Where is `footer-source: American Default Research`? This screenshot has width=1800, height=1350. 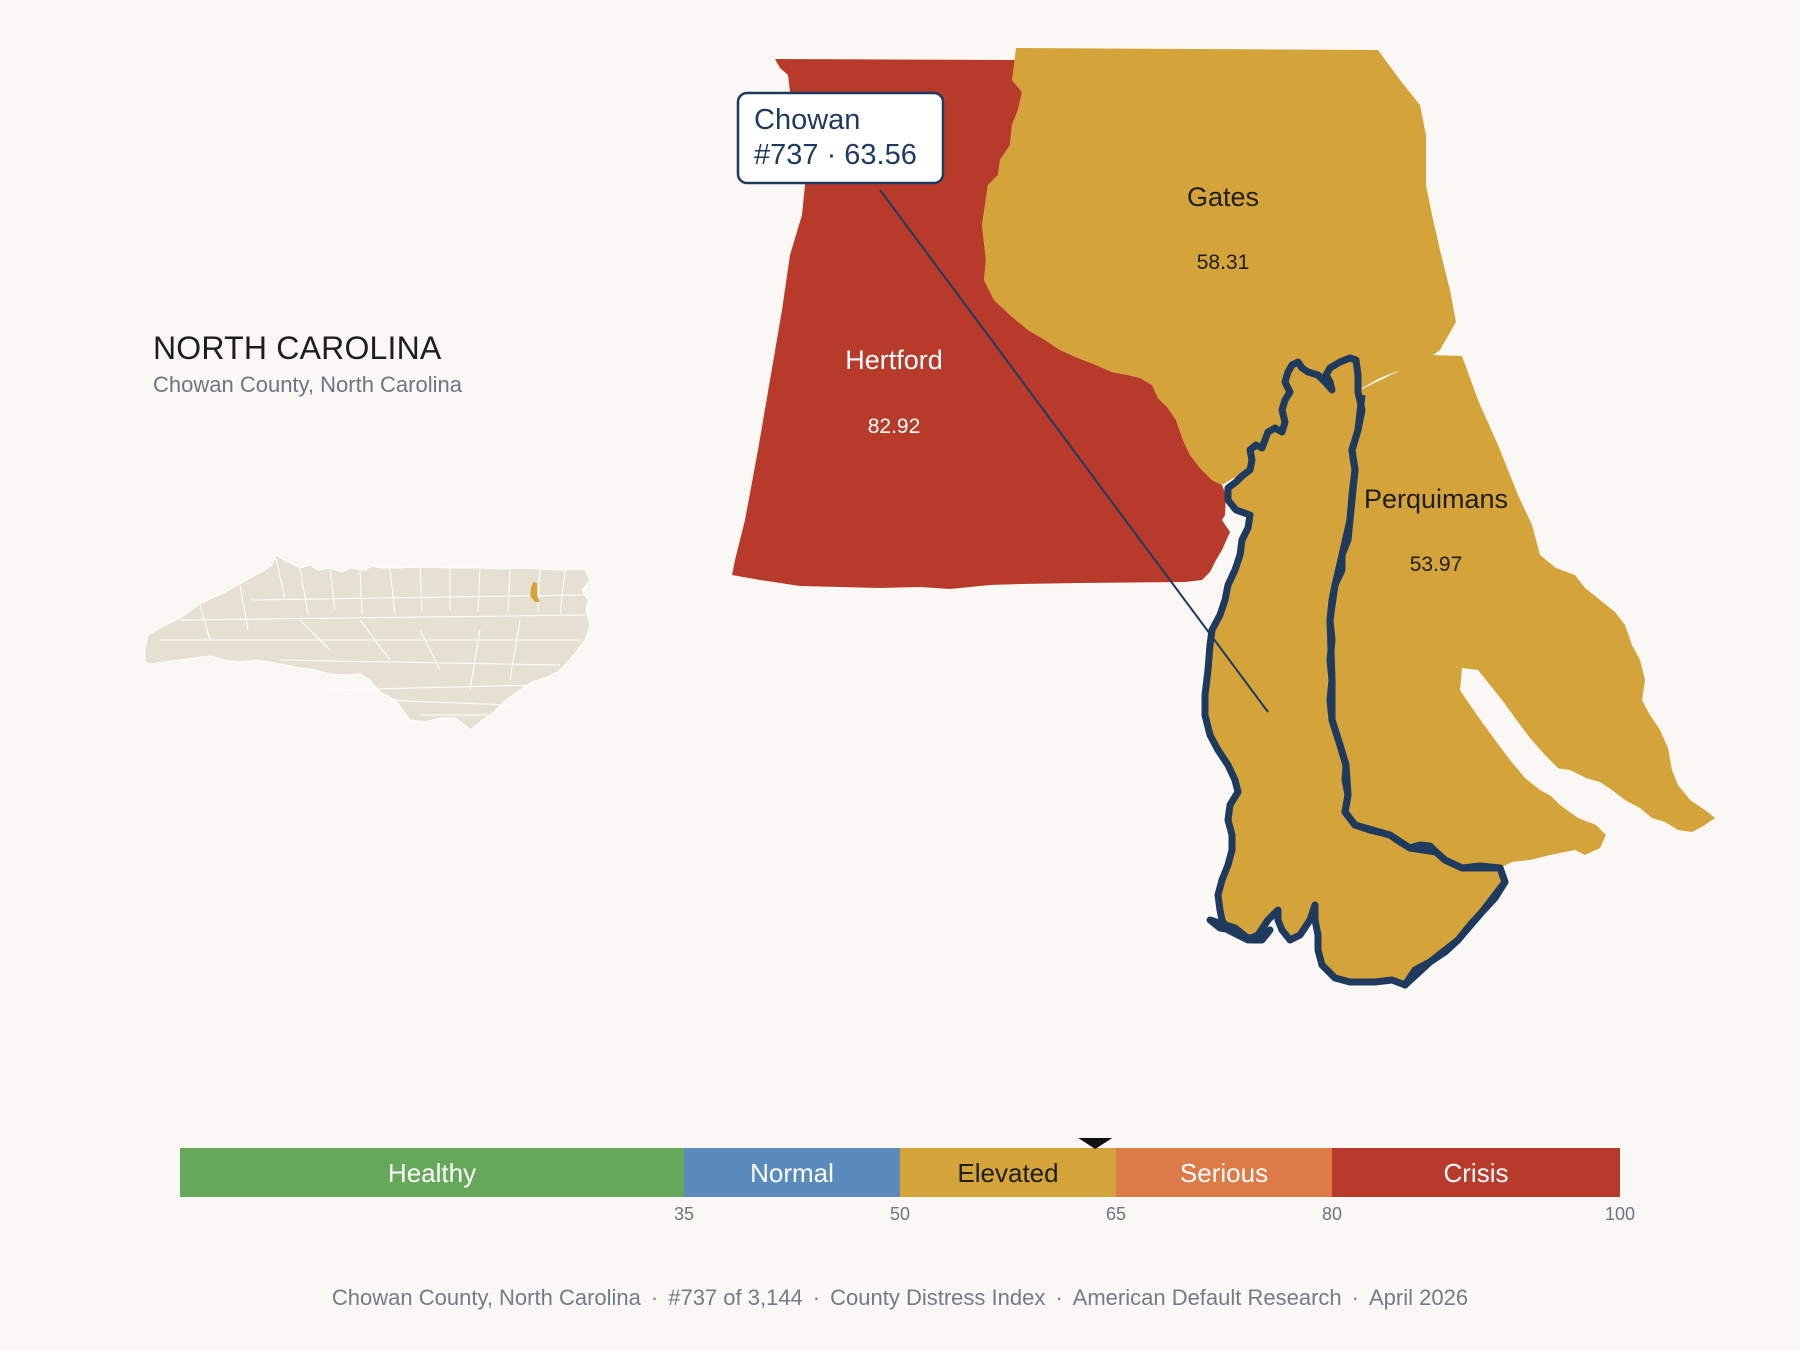
footer-source: American Default Research is located at coordinates (1207, 1297).